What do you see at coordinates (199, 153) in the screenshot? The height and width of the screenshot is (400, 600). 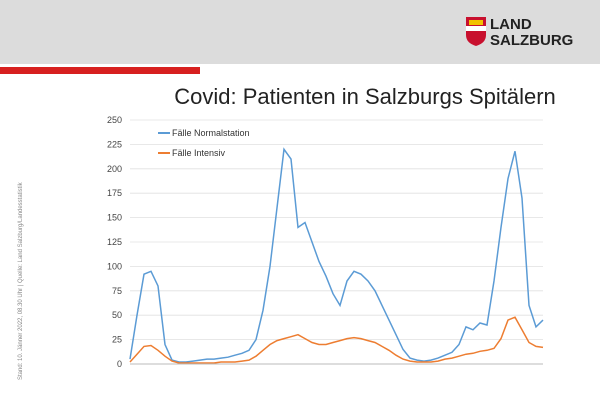 I see `legend-label: Fälle Intensiv` at bounding box center [199, 153].